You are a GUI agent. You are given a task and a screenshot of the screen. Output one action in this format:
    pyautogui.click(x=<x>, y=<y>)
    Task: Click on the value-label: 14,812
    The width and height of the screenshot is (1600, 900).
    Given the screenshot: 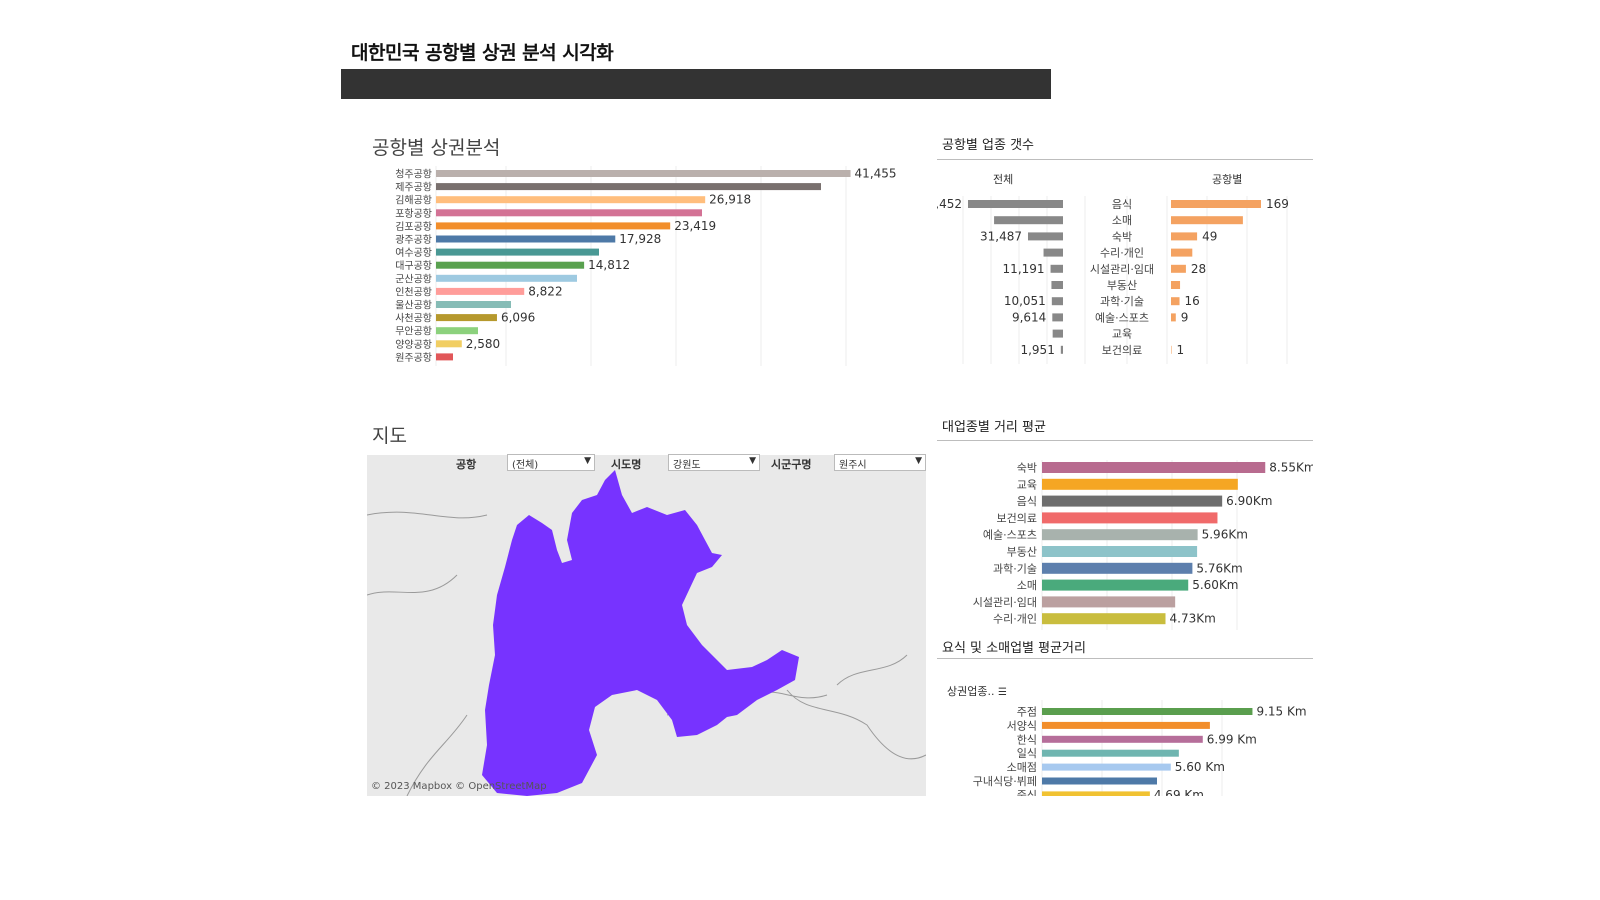 What is the action you would take?
    pyautogui.click(x=609, y=265)
    